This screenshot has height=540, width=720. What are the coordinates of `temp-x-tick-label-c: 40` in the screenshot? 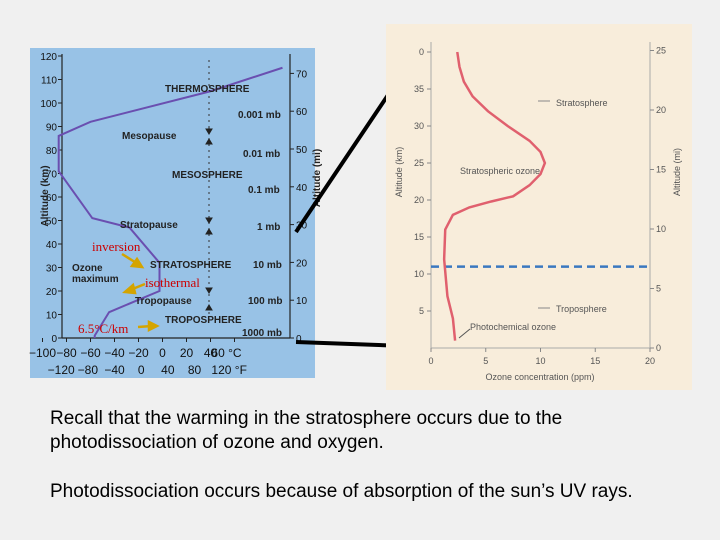 It's located at (211, 353).